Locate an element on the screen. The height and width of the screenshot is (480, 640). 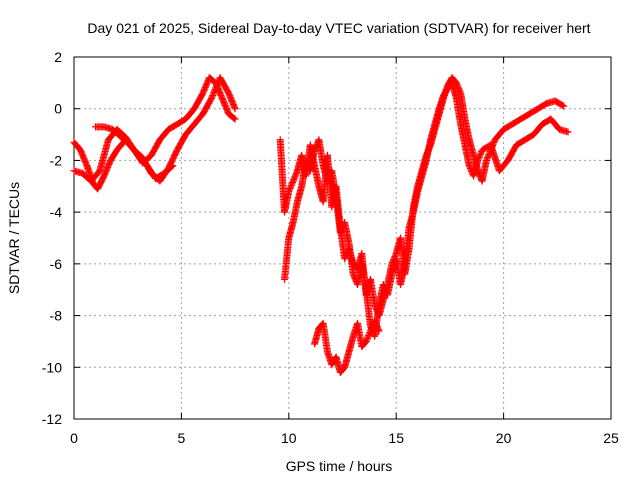
y-axis-label: SDTVAR / TECUs is located at coordinates (14, 238).